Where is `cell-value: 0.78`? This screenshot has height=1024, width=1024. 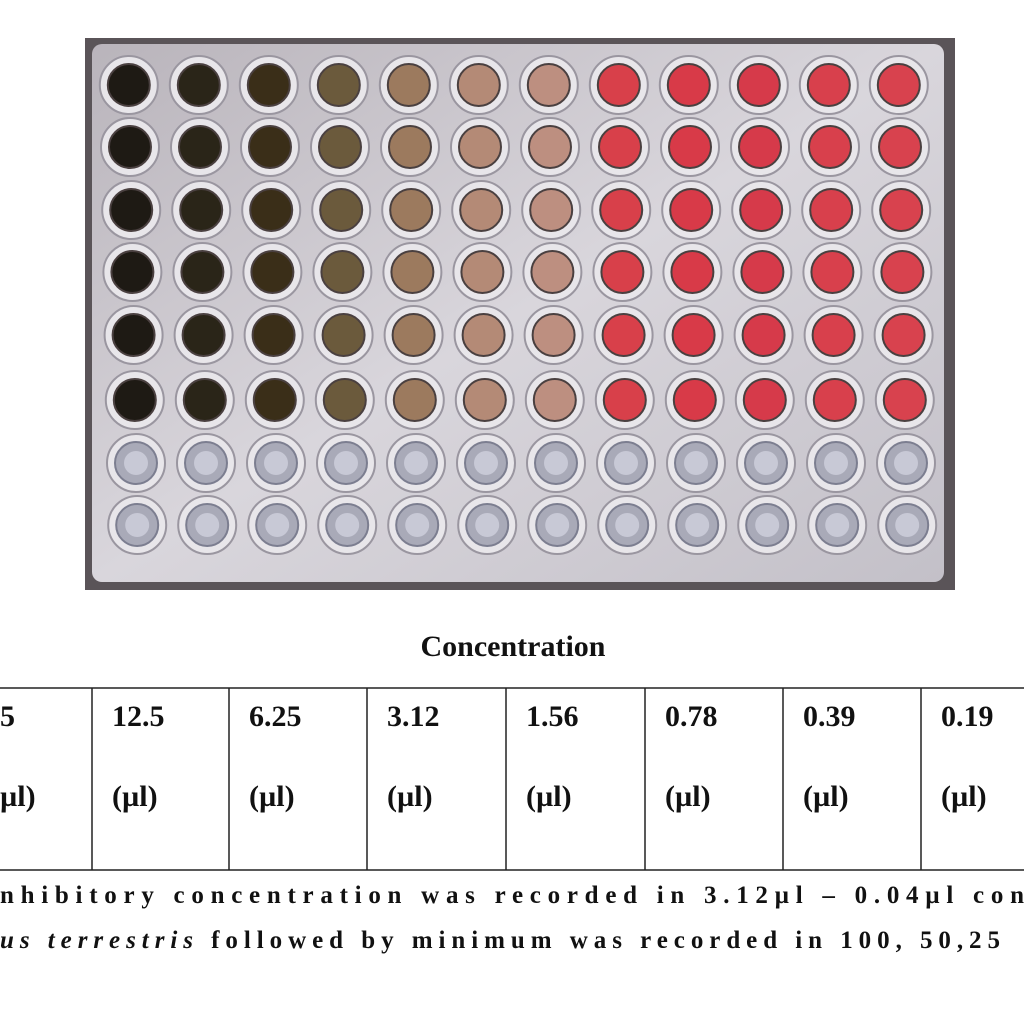 cell-value: 0.78 is located at coordinates (691, 716).